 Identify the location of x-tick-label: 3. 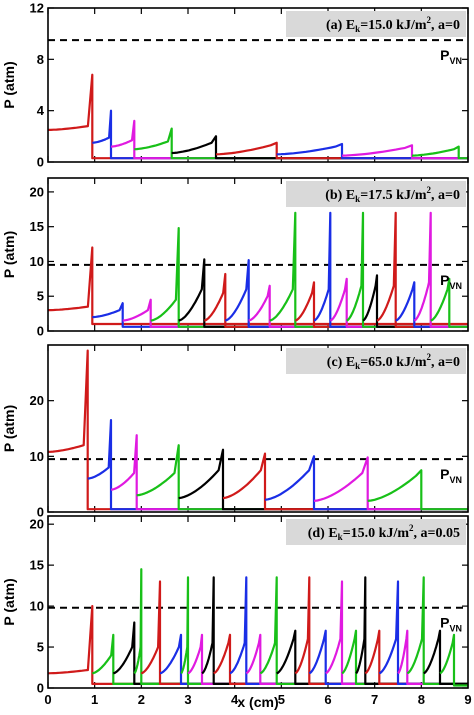
(187, 699).